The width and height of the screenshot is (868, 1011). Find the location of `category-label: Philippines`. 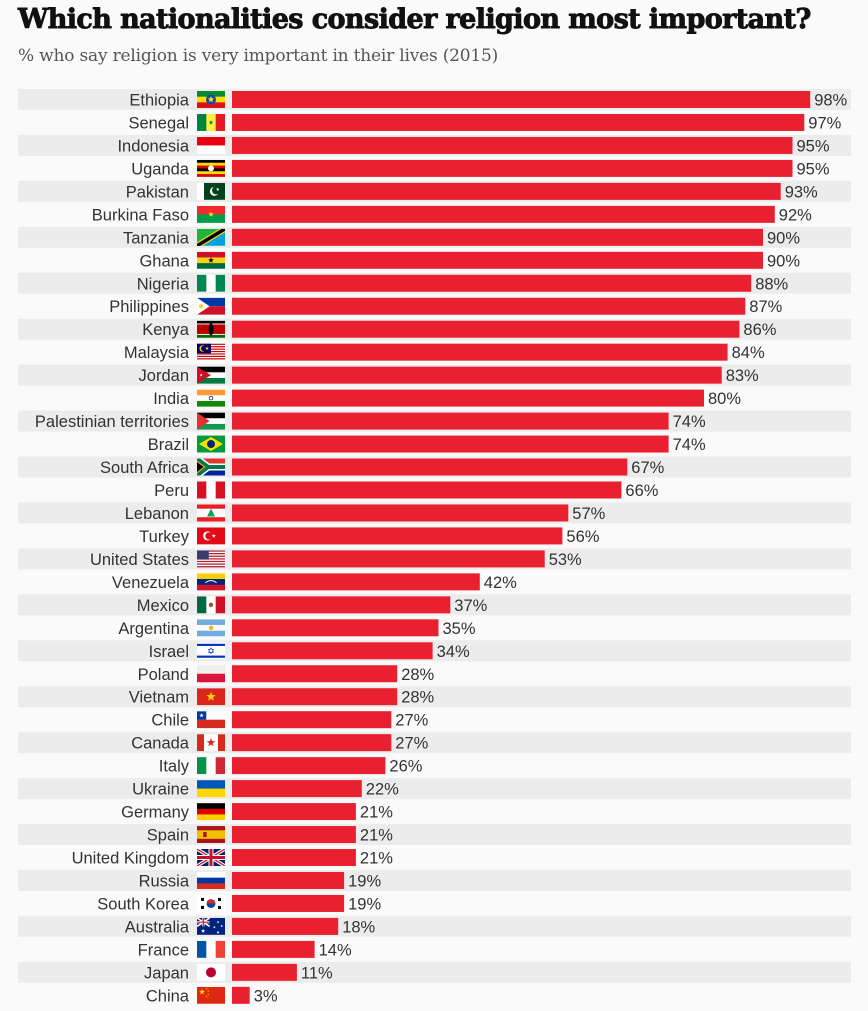

category-label: Philippines is located at coordinates (149, 307).